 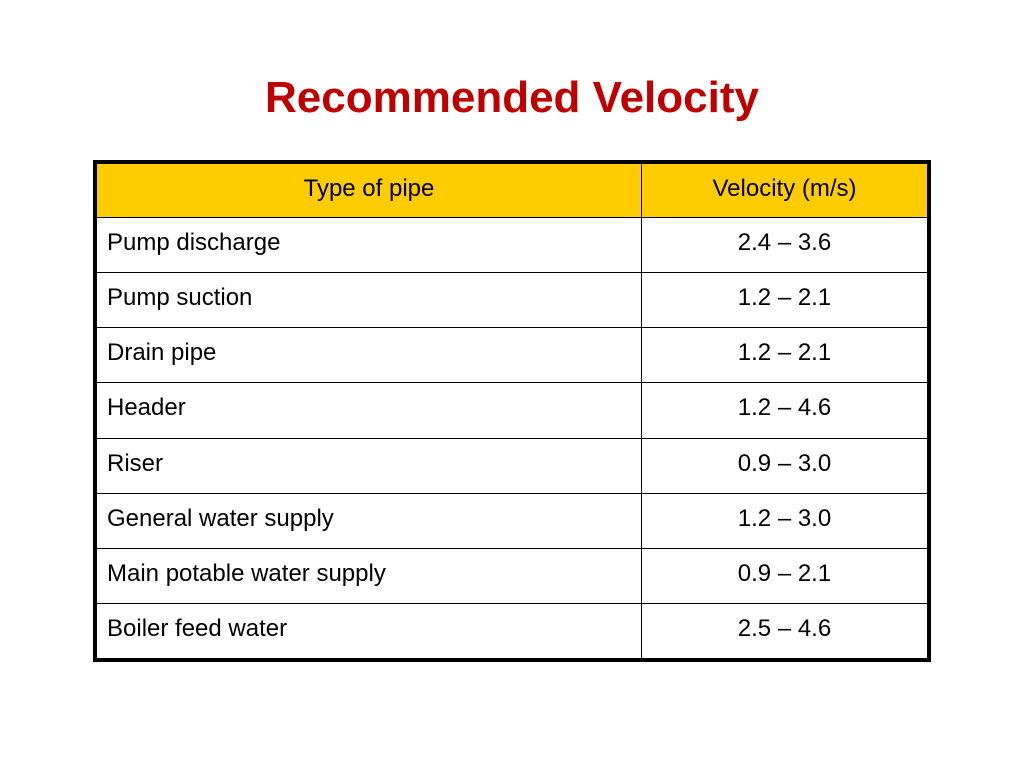 I want to click on table-row: Drain pipe 1.2 – 2.1, so click(x=512, y=355).